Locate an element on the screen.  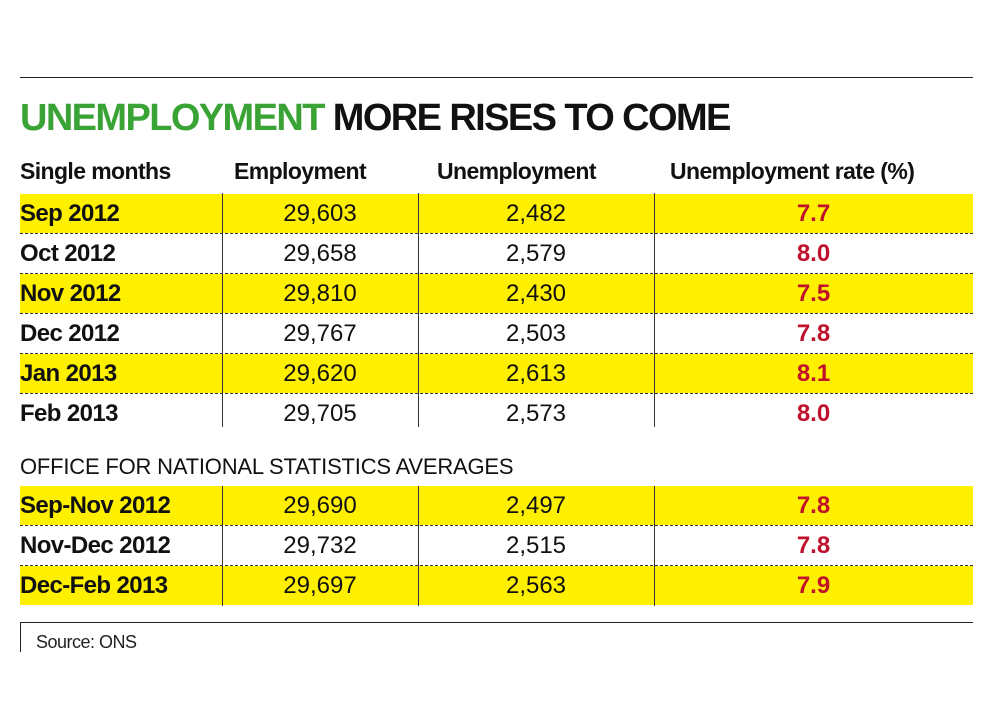
unemployment-cell: 2,573 is located at coordinates (536, 413).